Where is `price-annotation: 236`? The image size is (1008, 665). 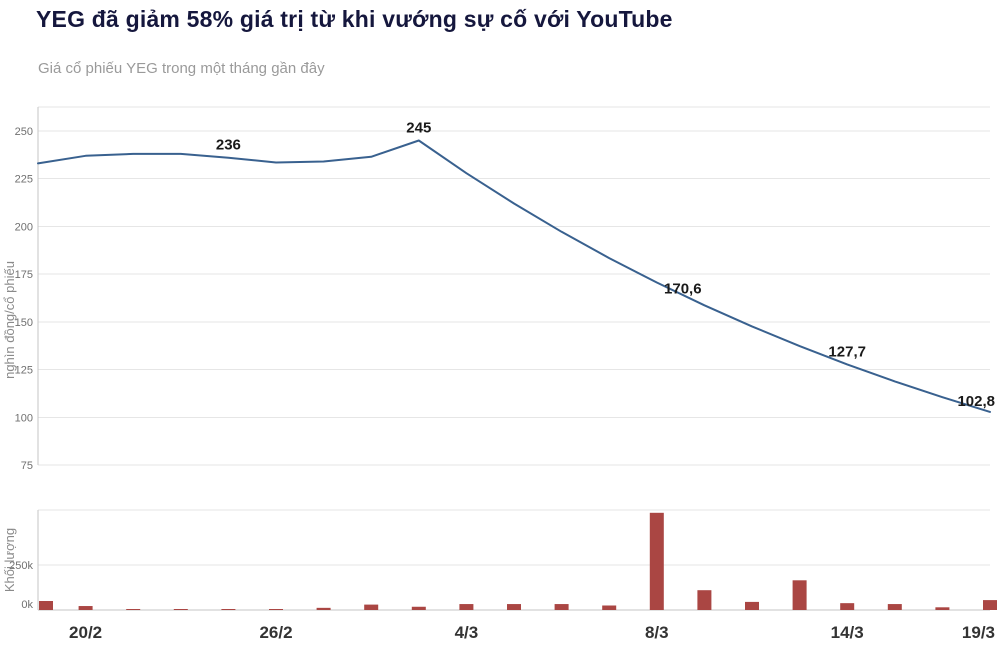
price-annotation: 236 is located at coordinates (228, 145).